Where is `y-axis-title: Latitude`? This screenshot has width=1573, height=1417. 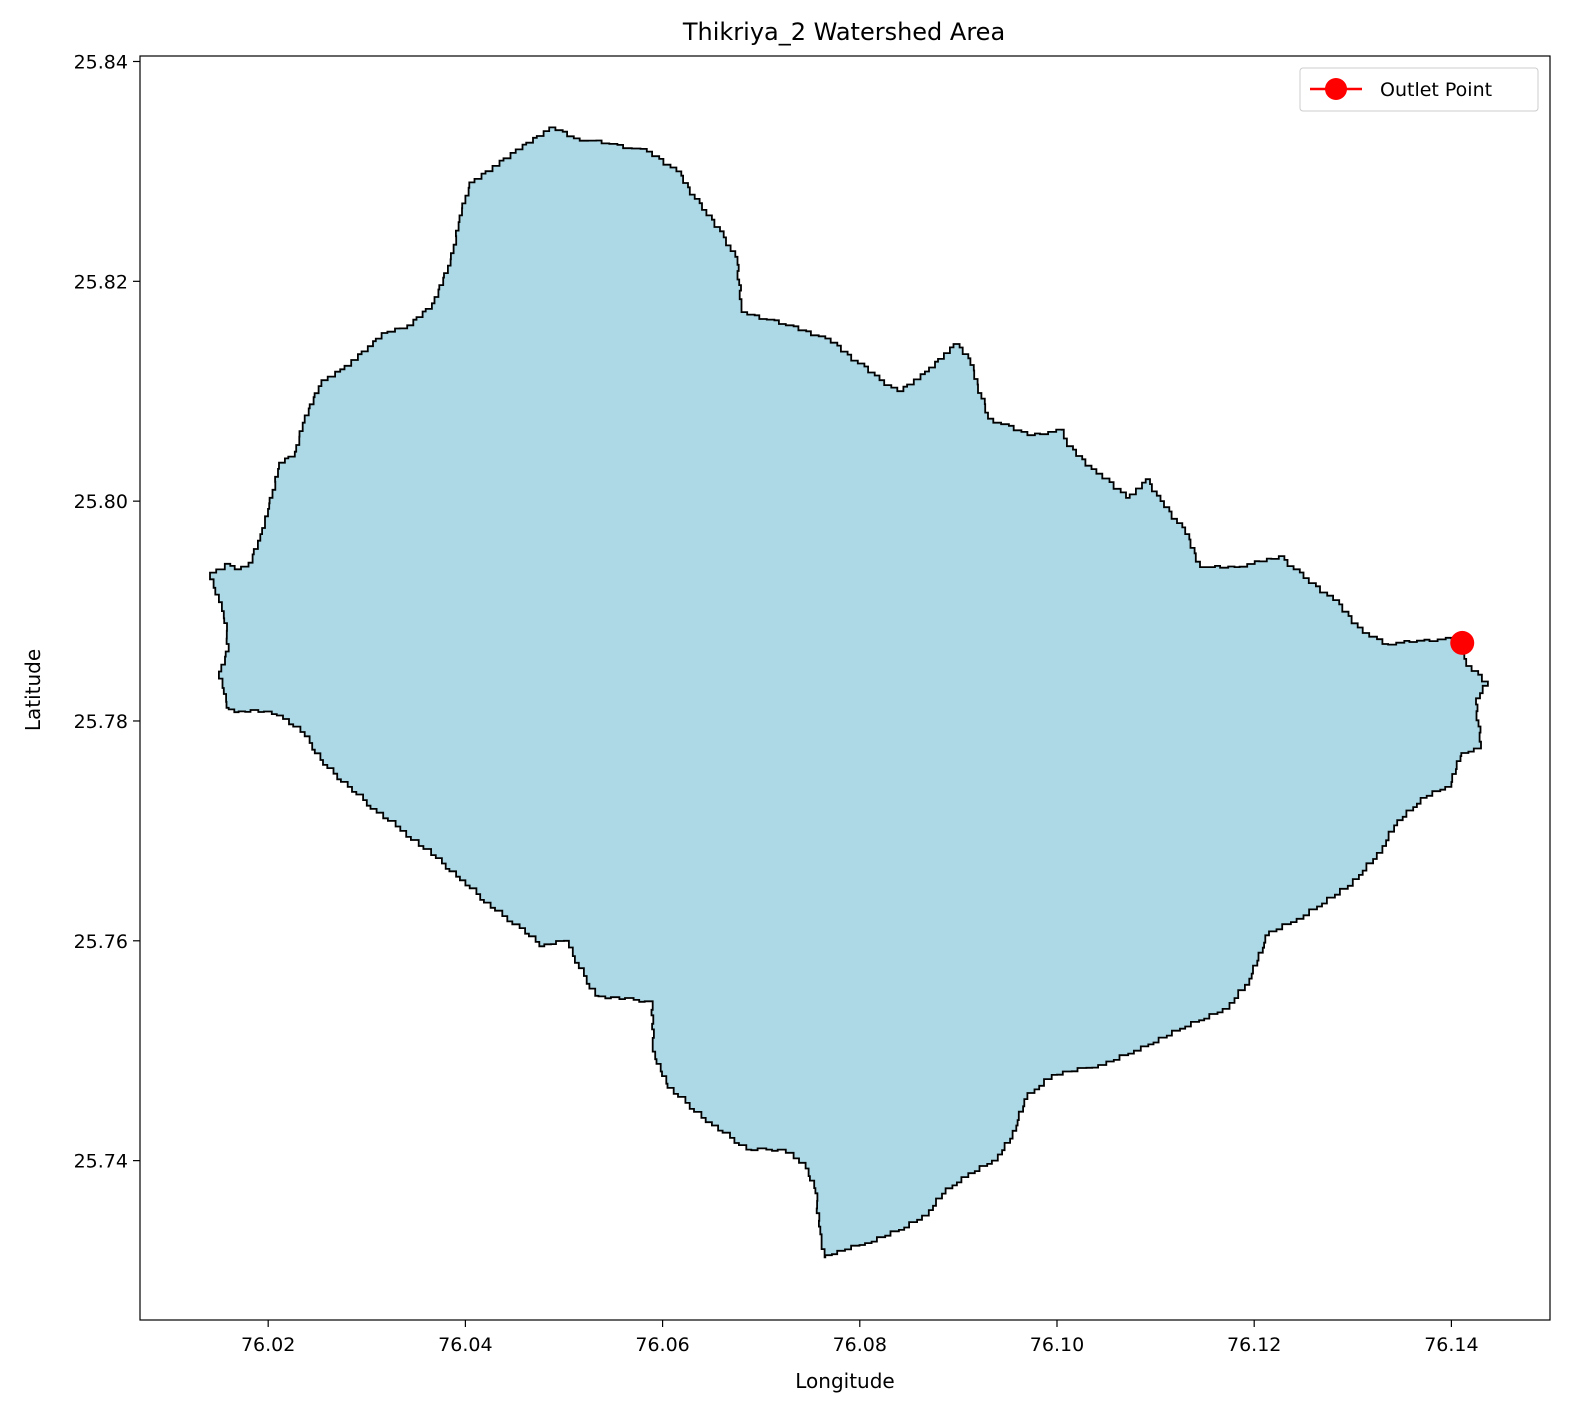
y-axis-title: Latitude is located at coordinates (33, 690).